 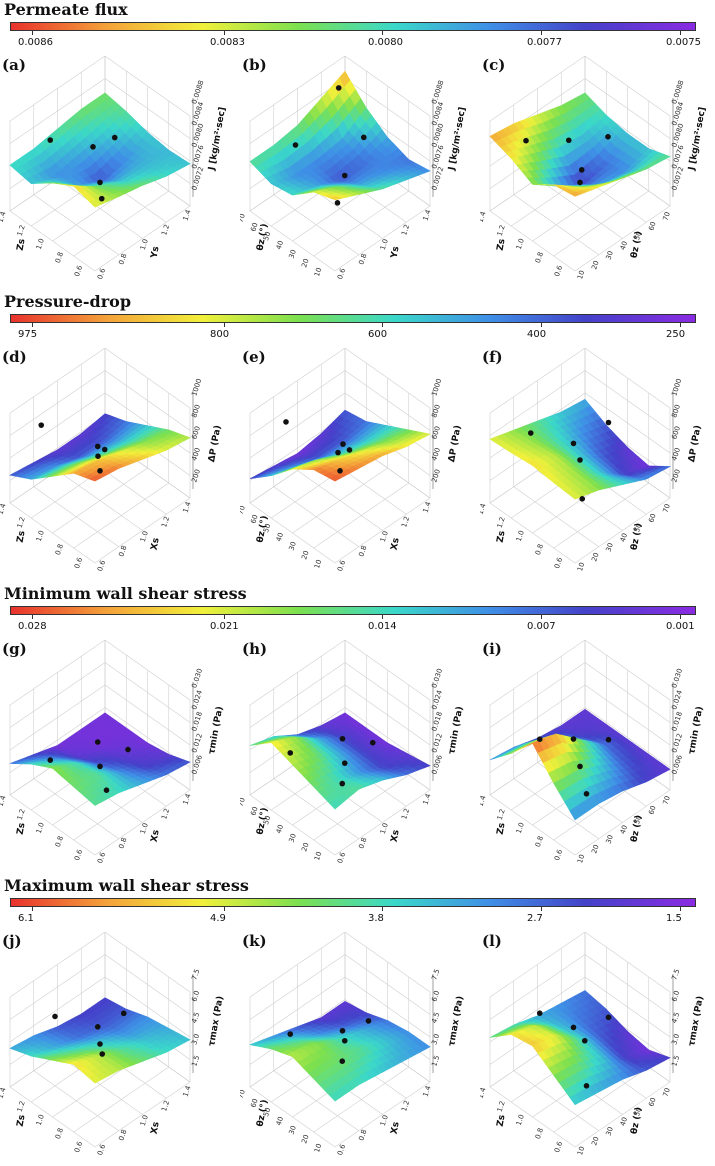 What do you see at coordinates (280, 1121) in the screenshot?
I see `x-tick-label: 40` at bounding box center [280, 1121].